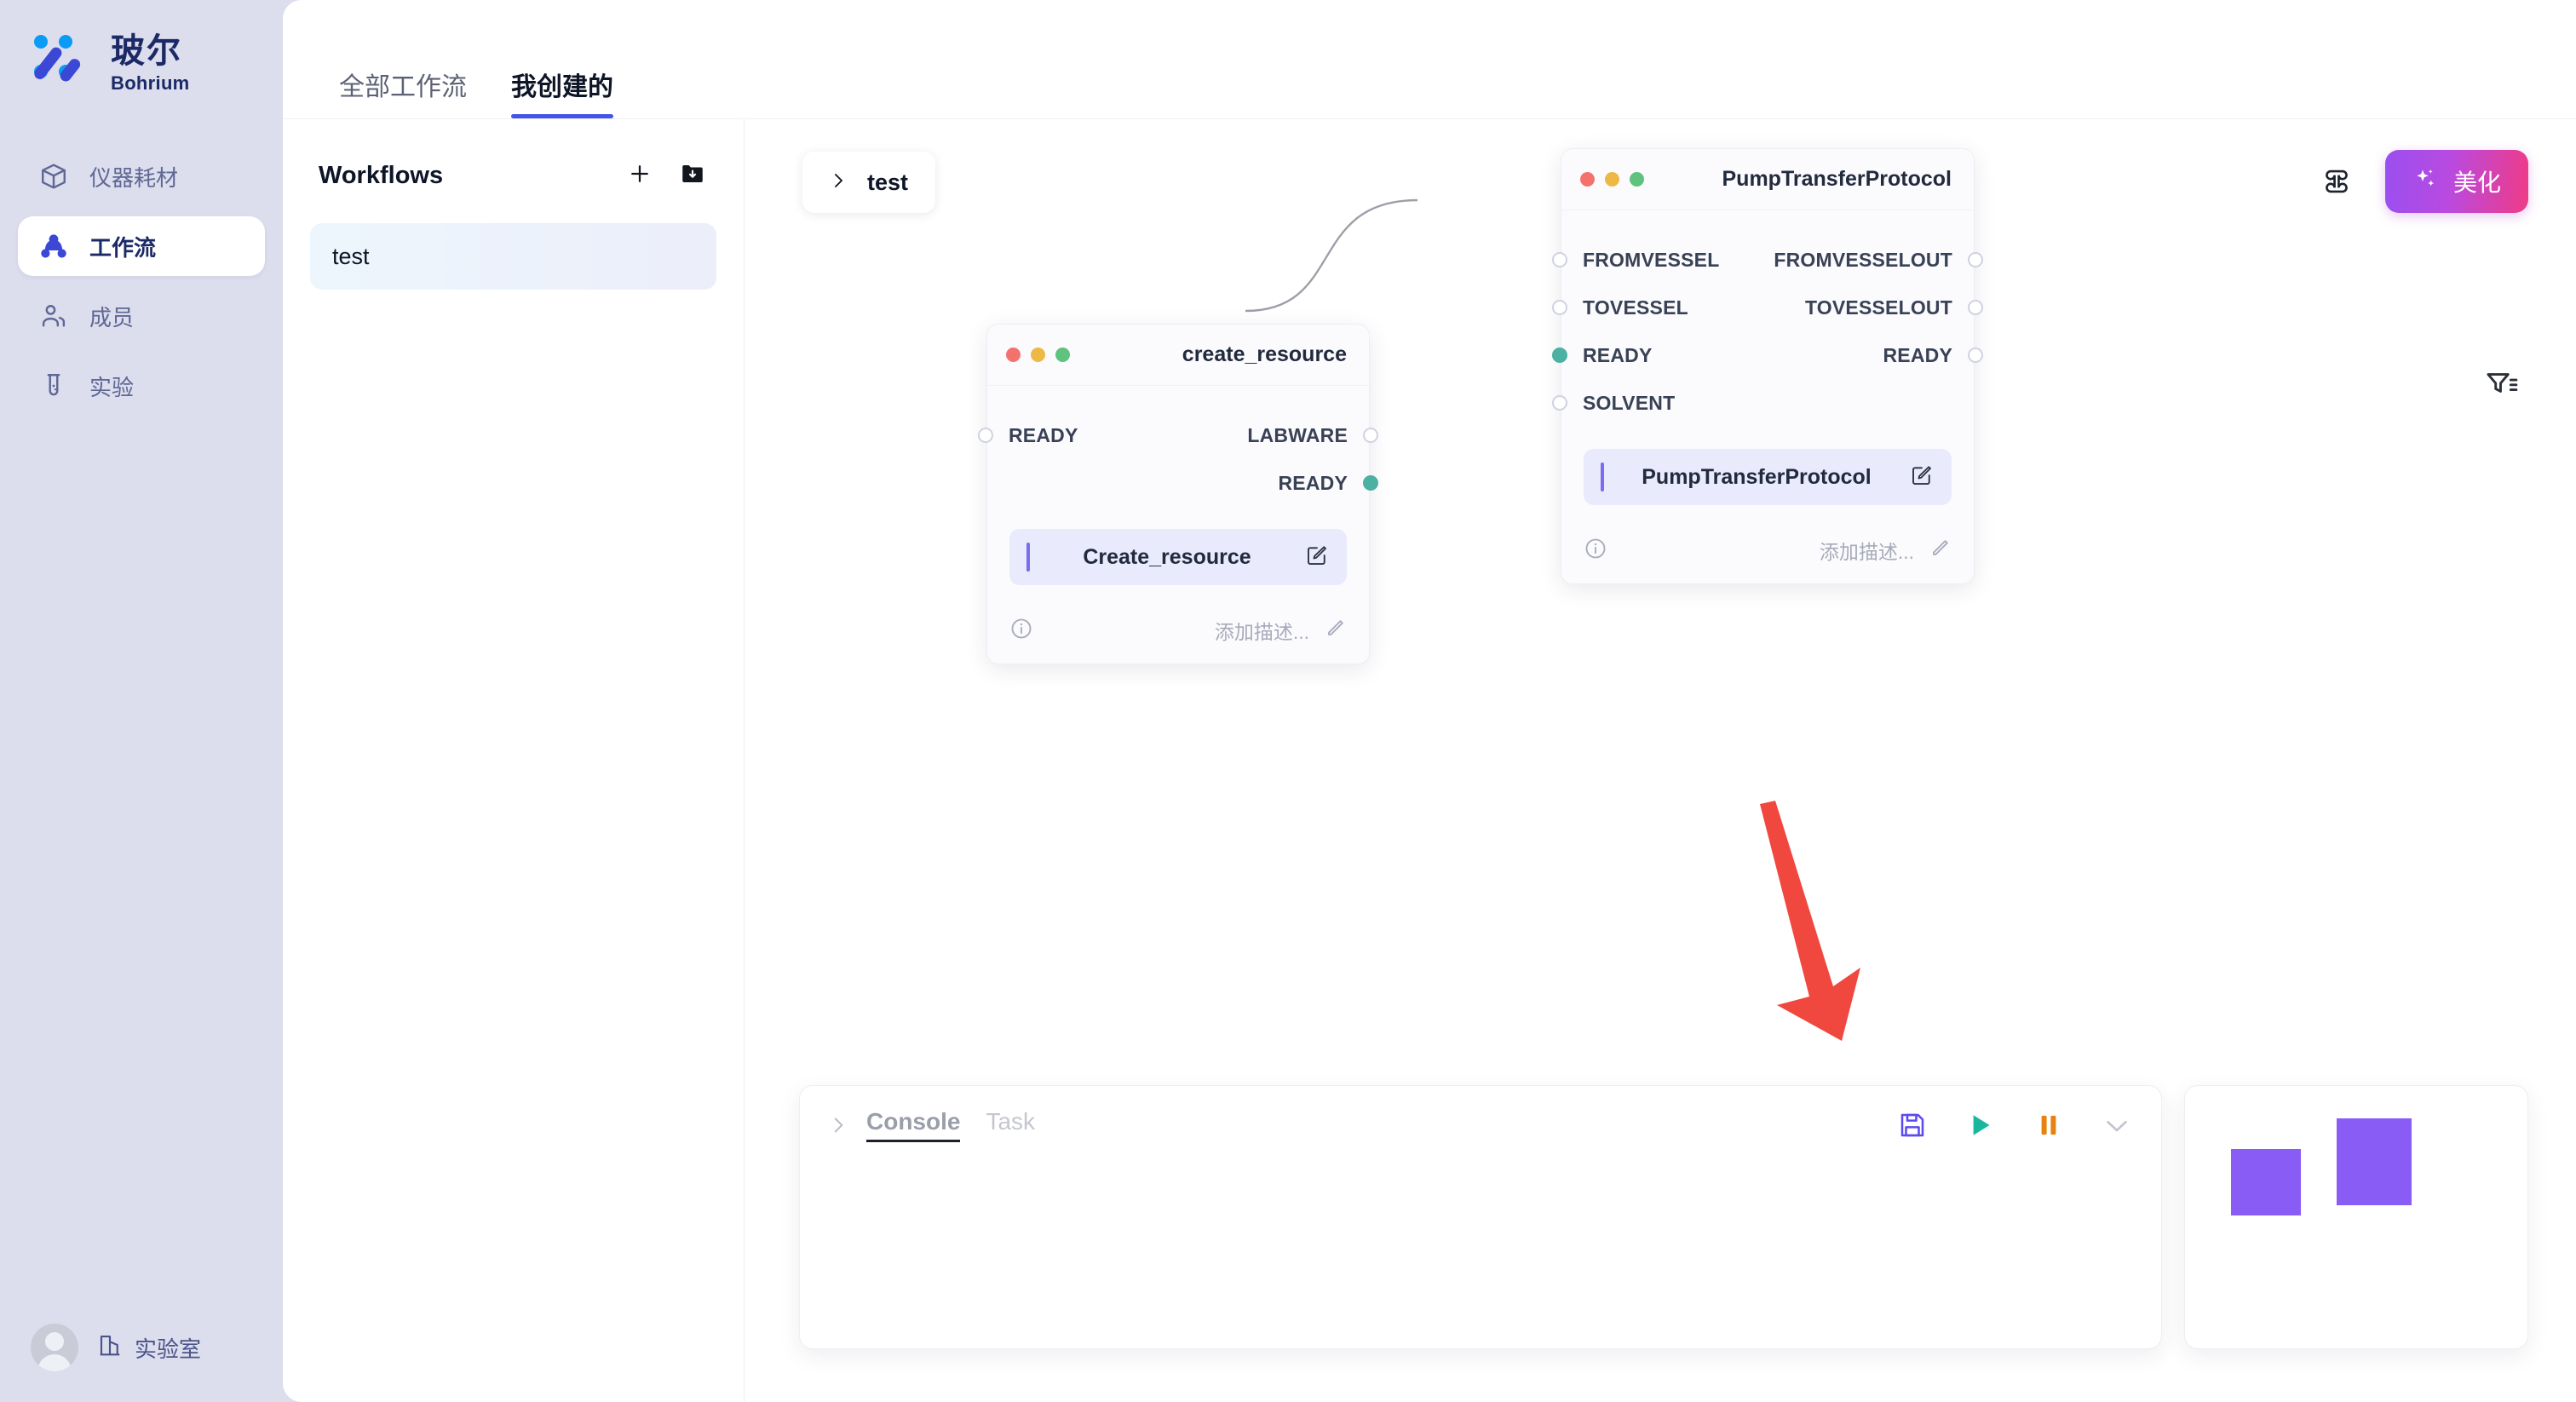 Image resolution: width=2576 pixels, height=1402 pixels. Describe the element at coordinates (1178, 355) in the screenshot. I see `node-header: create_resource` at that location.